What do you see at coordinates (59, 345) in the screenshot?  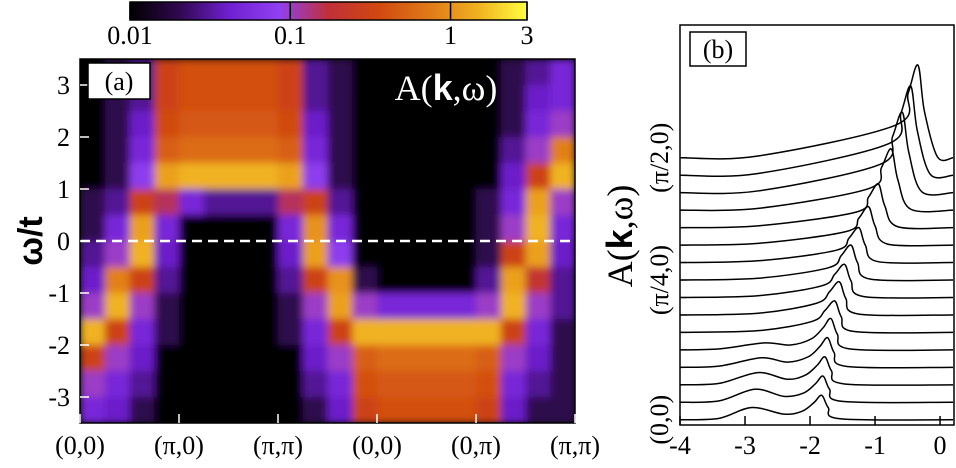 I see `y-tick-label: -2` at bounding box center [59, 345].